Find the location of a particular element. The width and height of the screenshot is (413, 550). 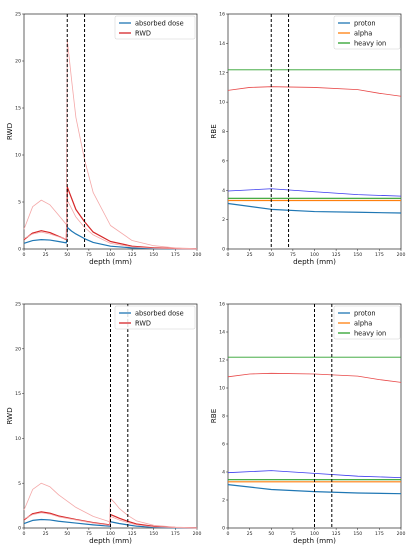

legend-label: RWD is located at coordinates (143, 33).